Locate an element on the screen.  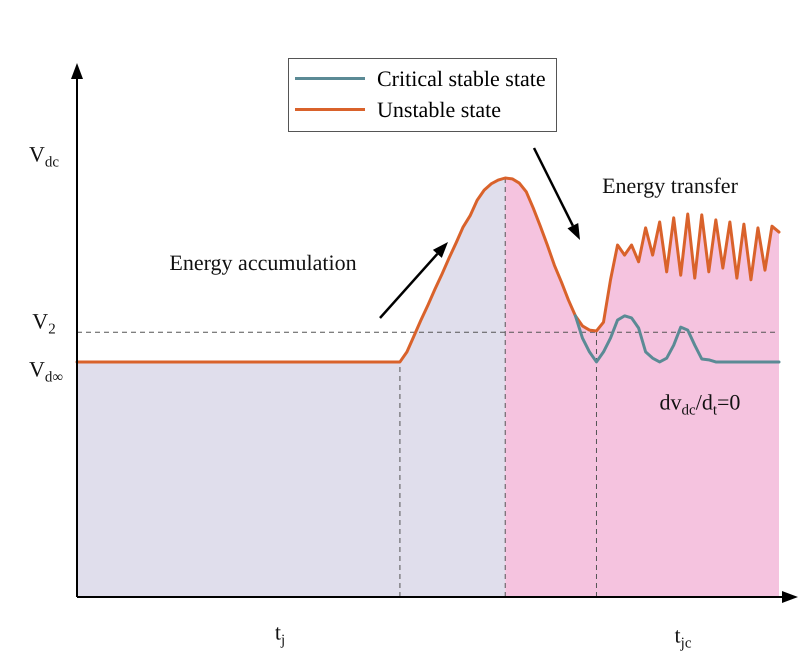
ref-line-label: V$_{2}$ is located at coordinates (44, 323).